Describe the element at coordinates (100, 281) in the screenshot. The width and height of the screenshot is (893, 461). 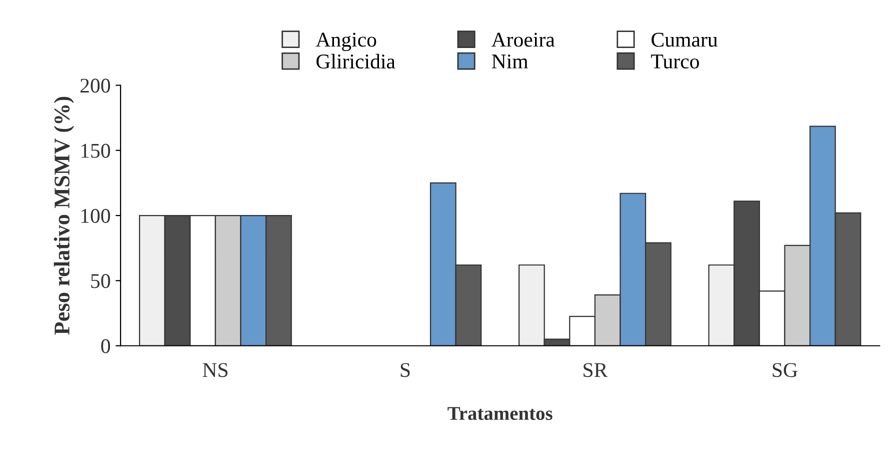
I see `y-tick-label: 50` at that location.